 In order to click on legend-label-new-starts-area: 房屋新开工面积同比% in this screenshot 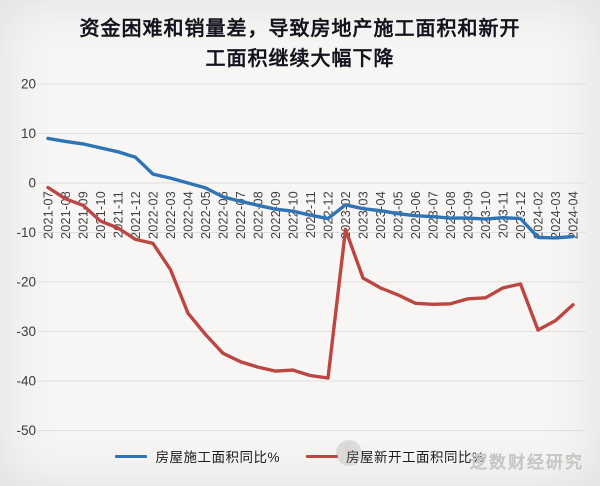, I will do `click(415, 457)`.